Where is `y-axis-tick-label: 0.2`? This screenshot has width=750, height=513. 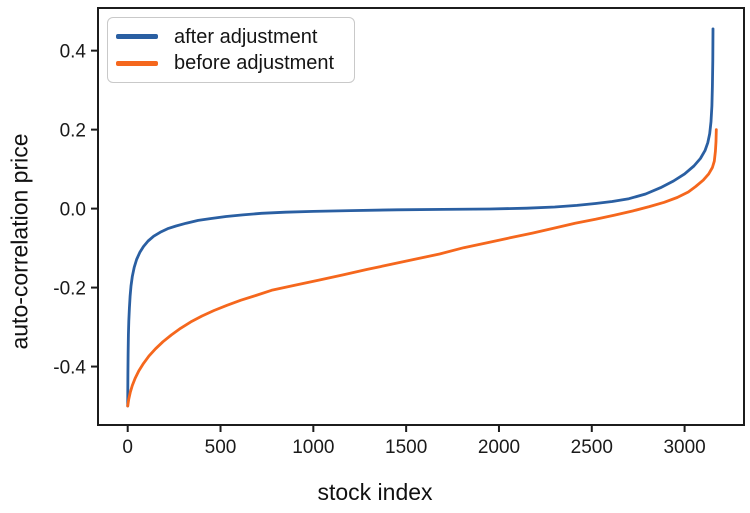 y-axis-tick-label: 0.2 is located at coordinates (73, 131).